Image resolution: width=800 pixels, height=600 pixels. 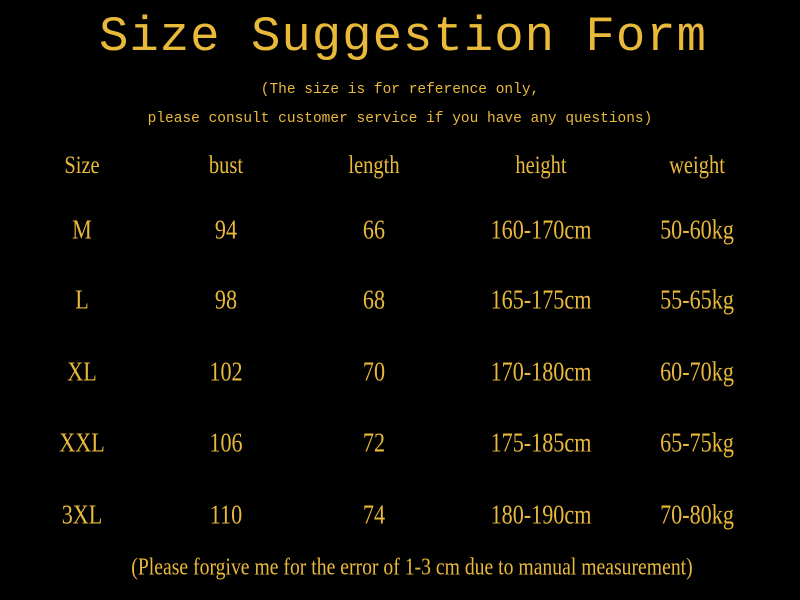 I want to click on table-cell: 94, so click(x=226, y=230).